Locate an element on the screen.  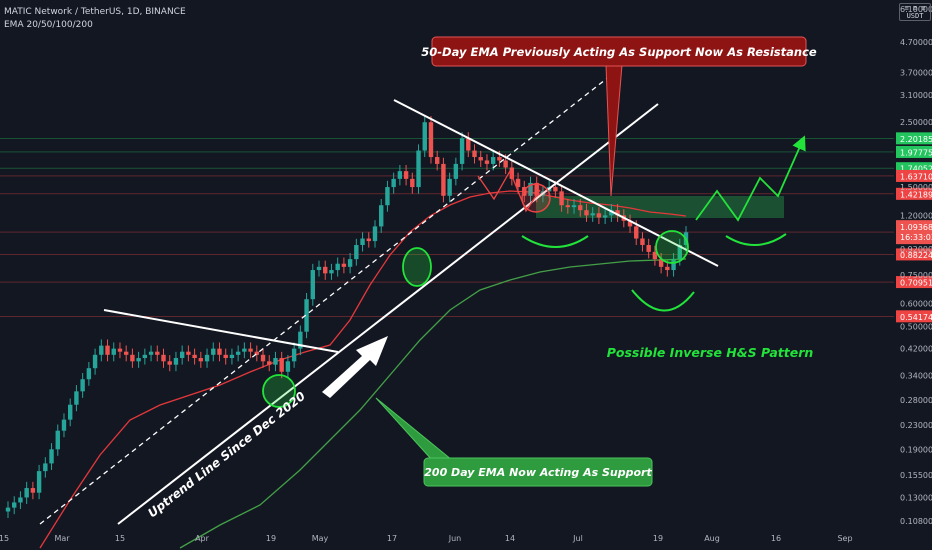
time-tick-label: May is located at coordinates (320, 538).